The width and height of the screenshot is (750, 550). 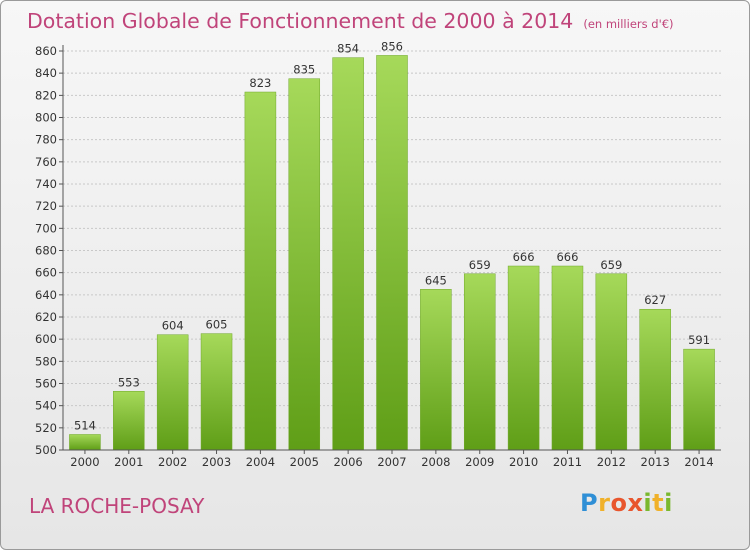 What do you see at coordinates (46, 228) in the screenshot?
I see `y-tick-label: 700` at bounding box center [46, 228].